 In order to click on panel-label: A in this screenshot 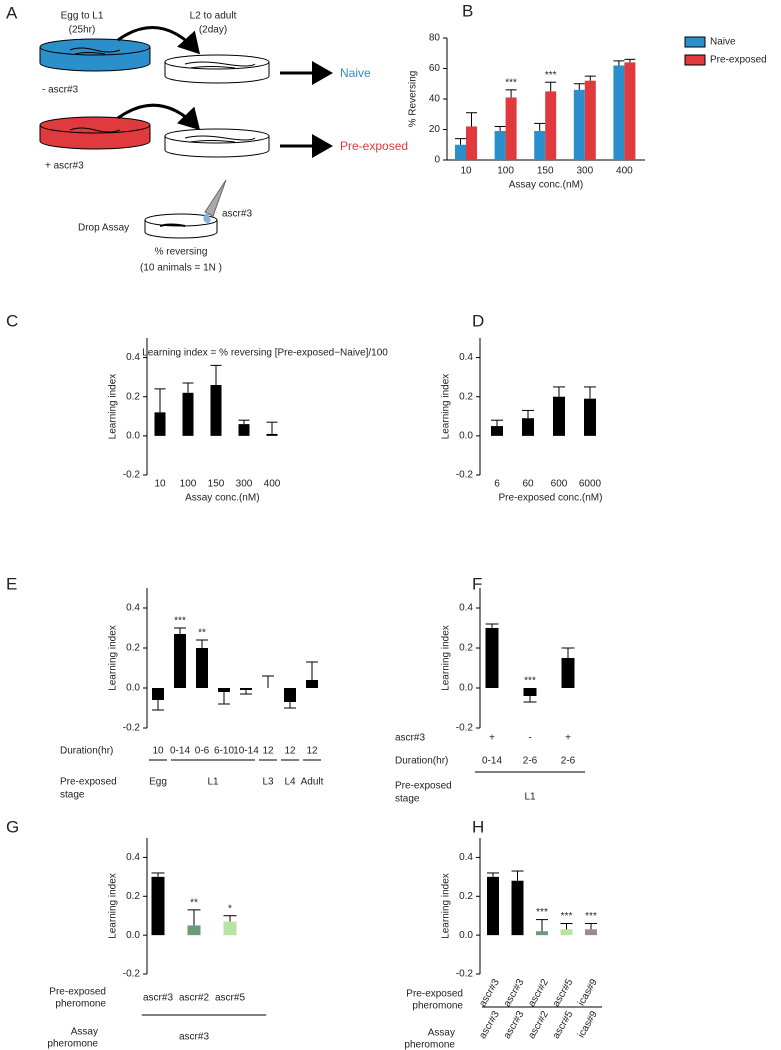, I will do `click(12, 12)`.